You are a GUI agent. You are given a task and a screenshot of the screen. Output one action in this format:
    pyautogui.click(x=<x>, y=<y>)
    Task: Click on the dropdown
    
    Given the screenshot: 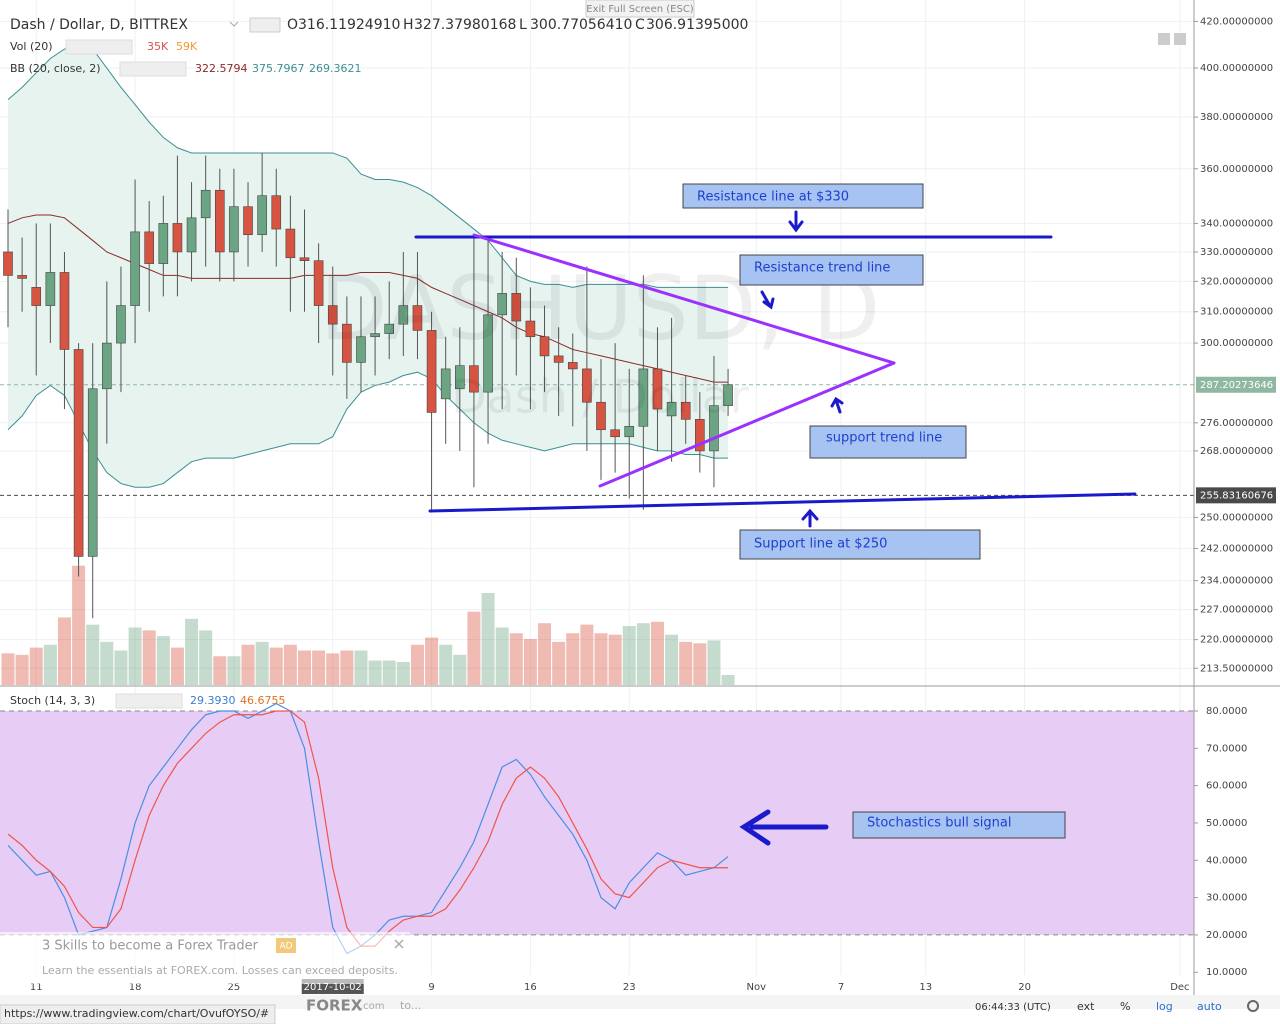 What is the action you would take?
    pyautogui.click(x=234, y=24)
    